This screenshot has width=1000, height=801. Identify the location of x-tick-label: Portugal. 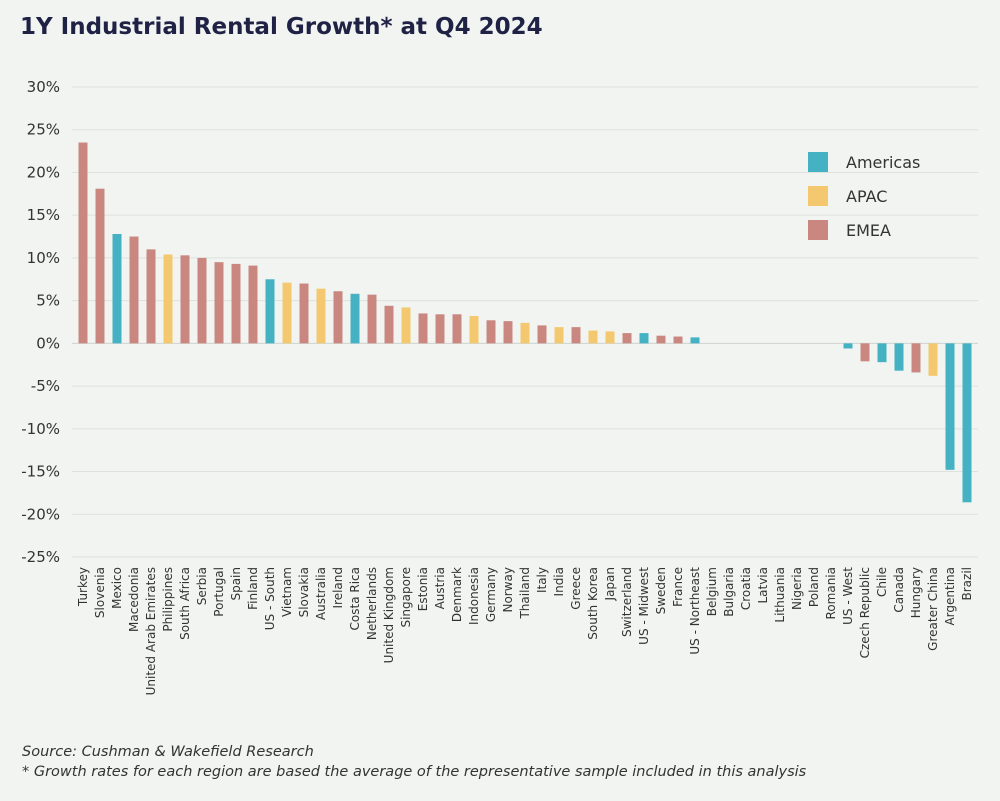
(219, 592).